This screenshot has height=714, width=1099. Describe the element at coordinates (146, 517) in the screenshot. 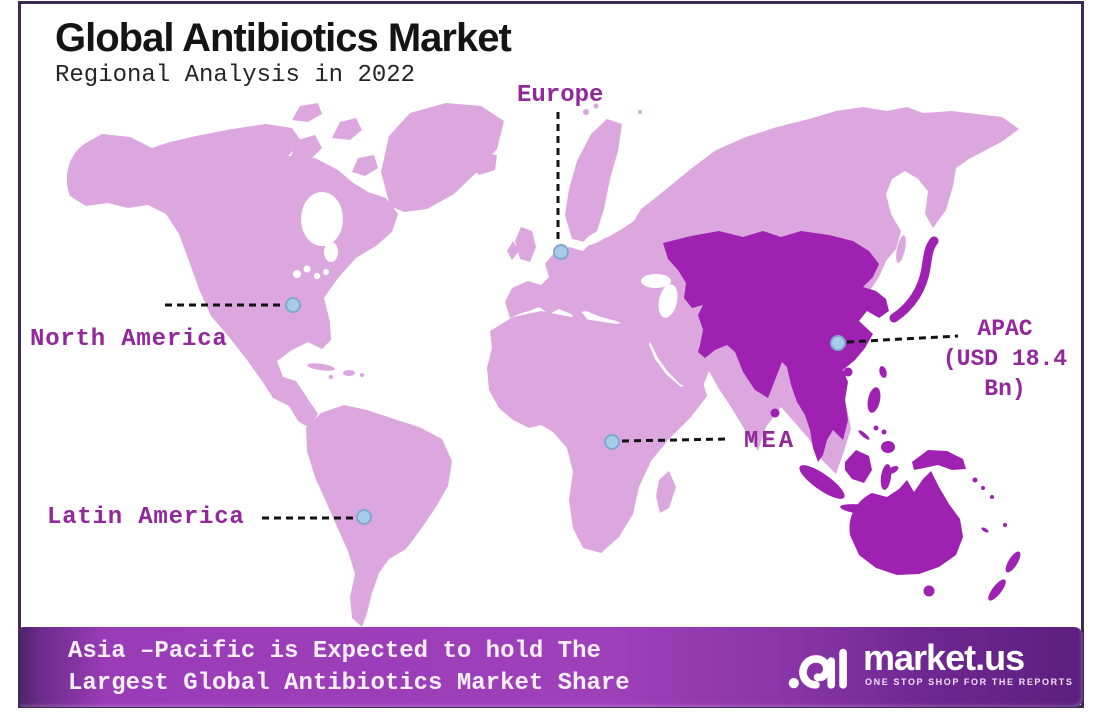

I see `region-label-latin-america: Latin America` at that location.